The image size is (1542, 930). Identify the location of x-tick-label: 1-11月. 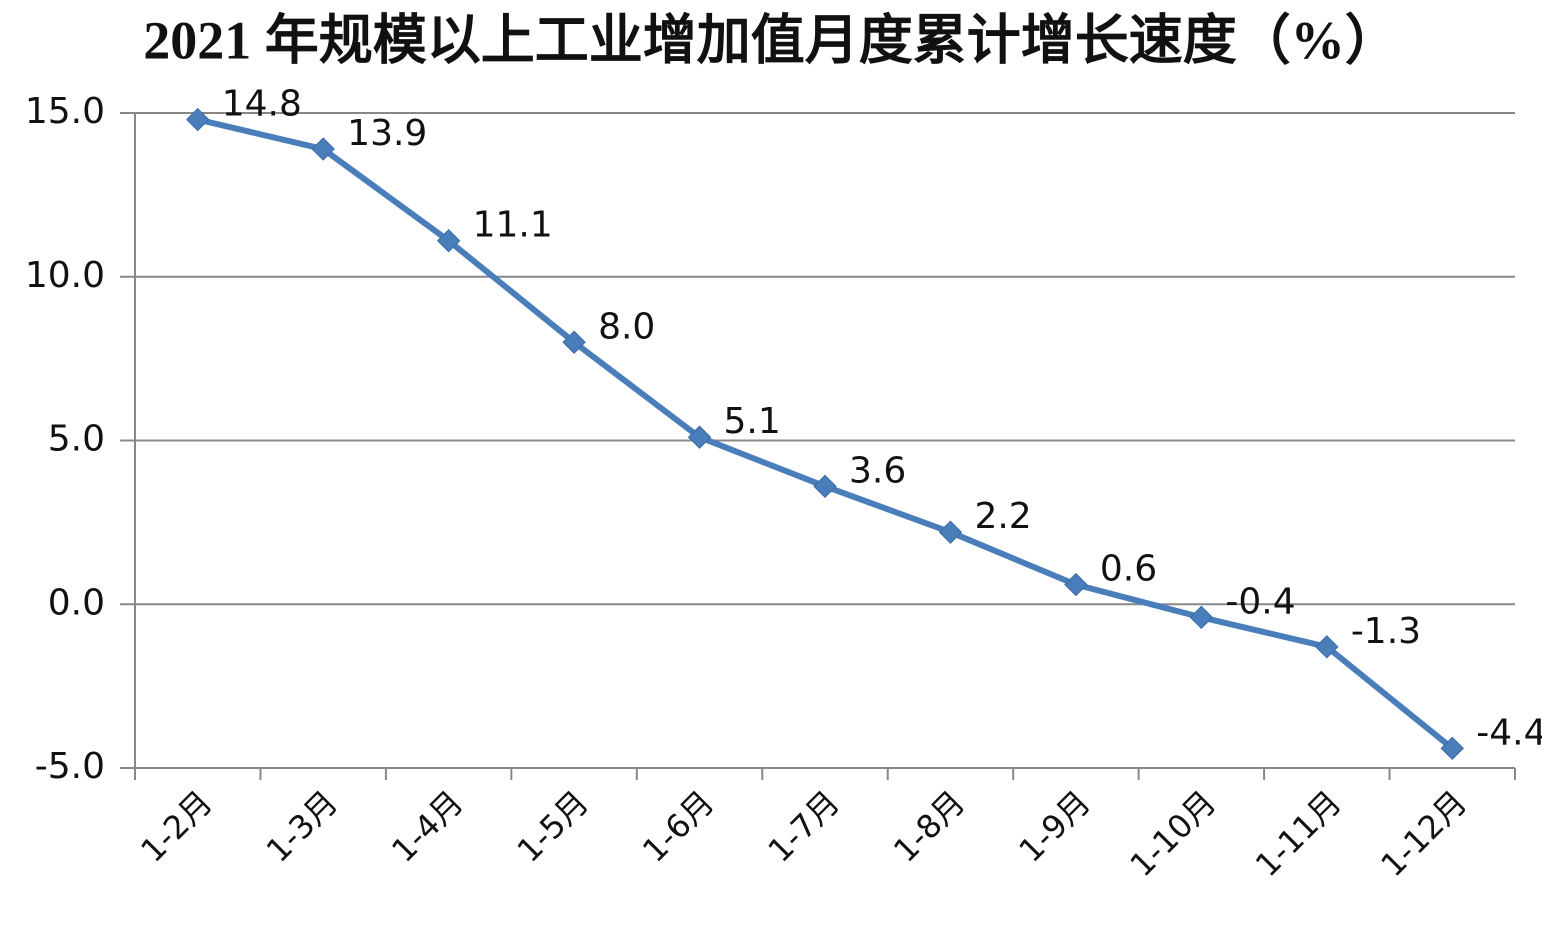
(1298, 833).